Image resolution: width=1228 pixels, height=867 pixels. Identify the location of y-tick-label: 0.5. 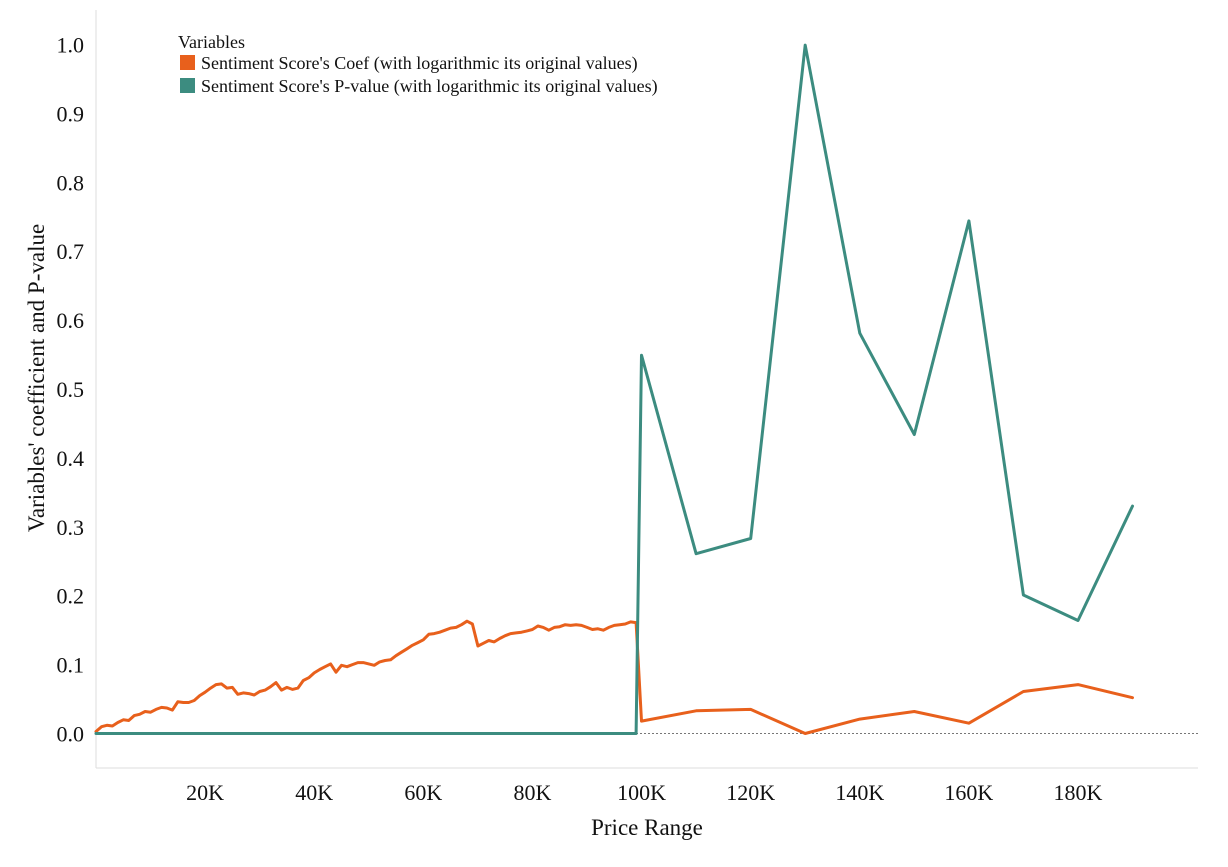
(71, 389).